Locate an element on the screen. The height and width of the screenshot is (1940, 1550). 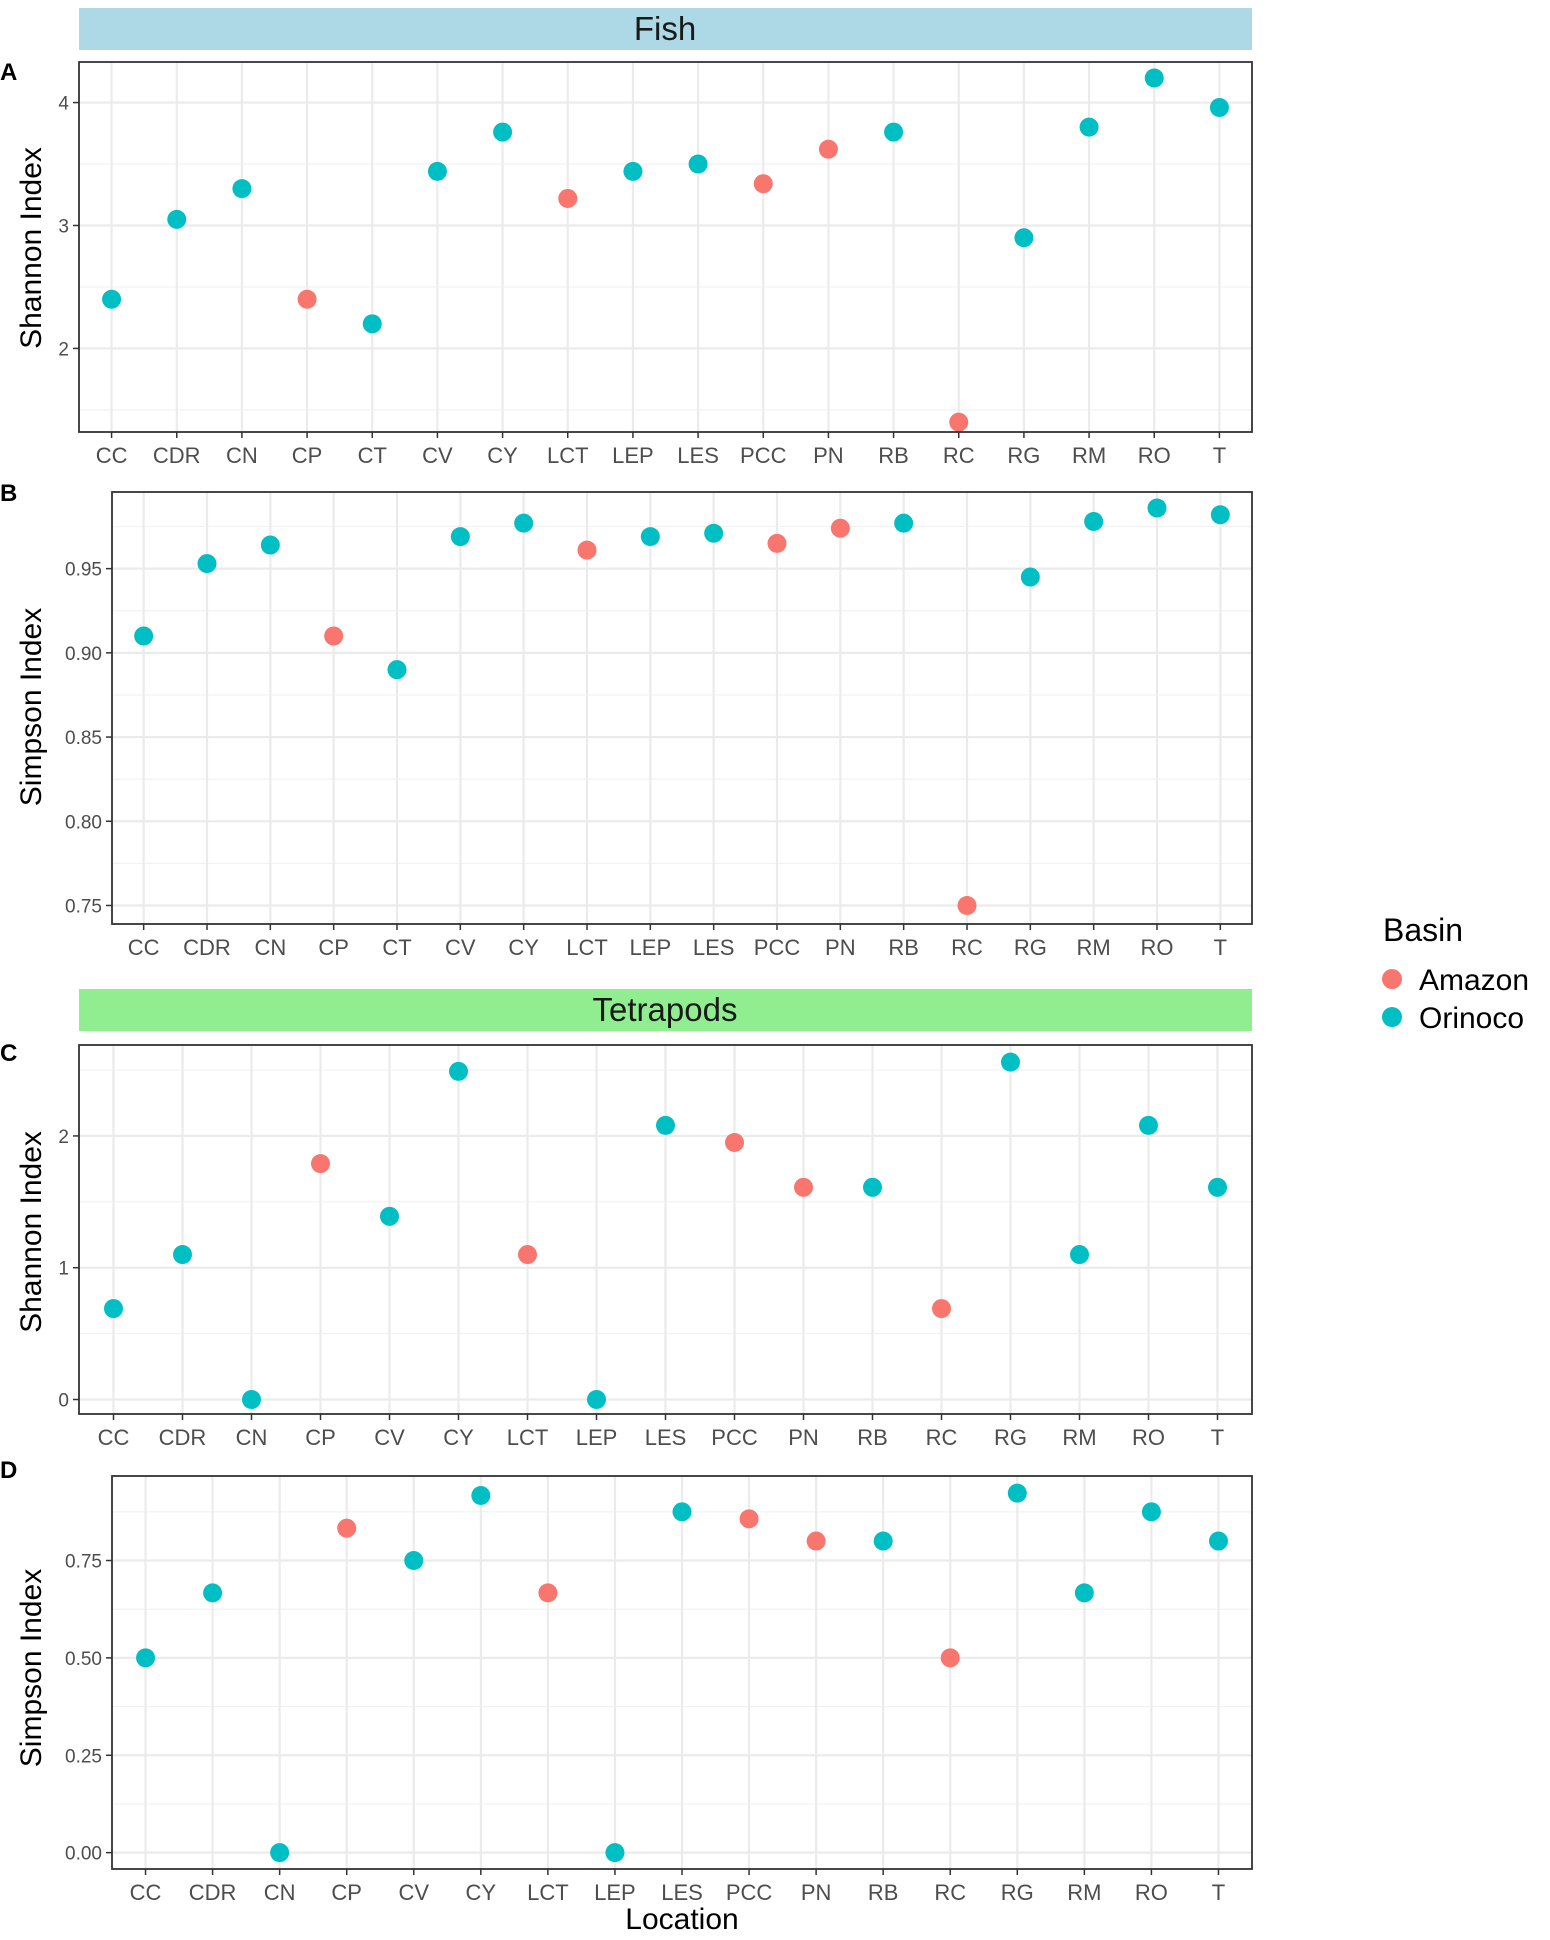
panel-b-x-tick-label-t: T is located at coordinates (1220, 947).